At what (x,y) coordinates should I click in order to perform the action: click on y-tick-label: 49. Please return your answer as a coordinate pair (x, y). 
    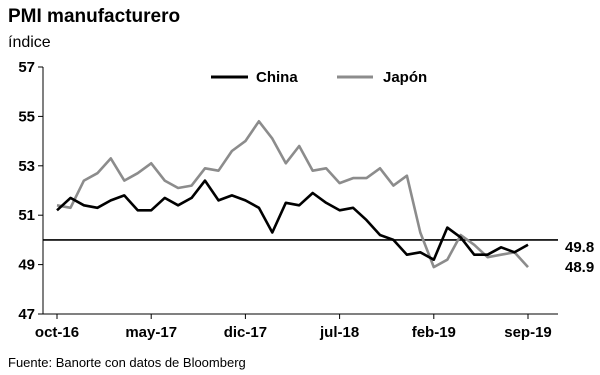
    Looking at the image, I should click on (26, 265).